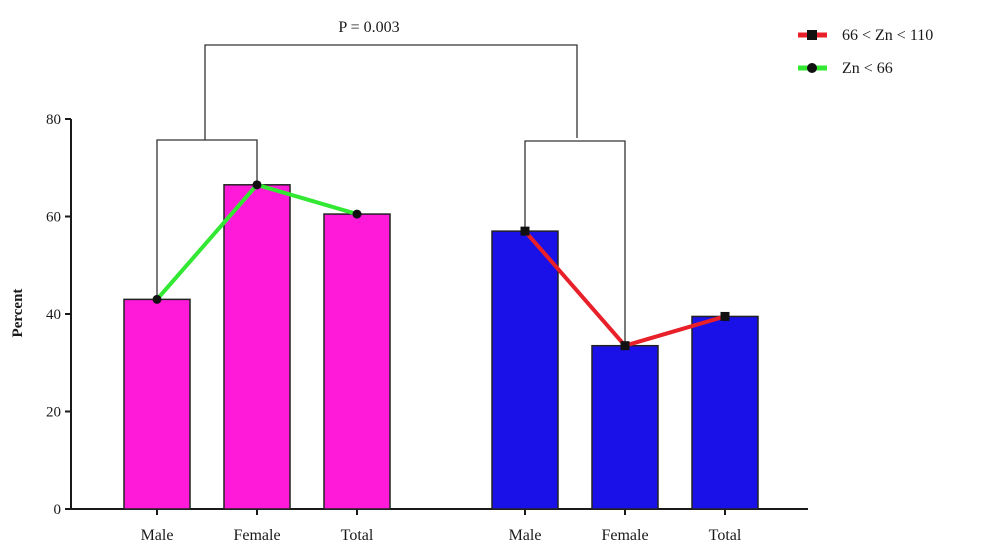 This screenshot has height=553, width=1000. What do you see at coordinates (865, 52) in the screenshot?
I see `legend: 66 < Zn < 110 Zn < 66` at bounding box center [865, 52].